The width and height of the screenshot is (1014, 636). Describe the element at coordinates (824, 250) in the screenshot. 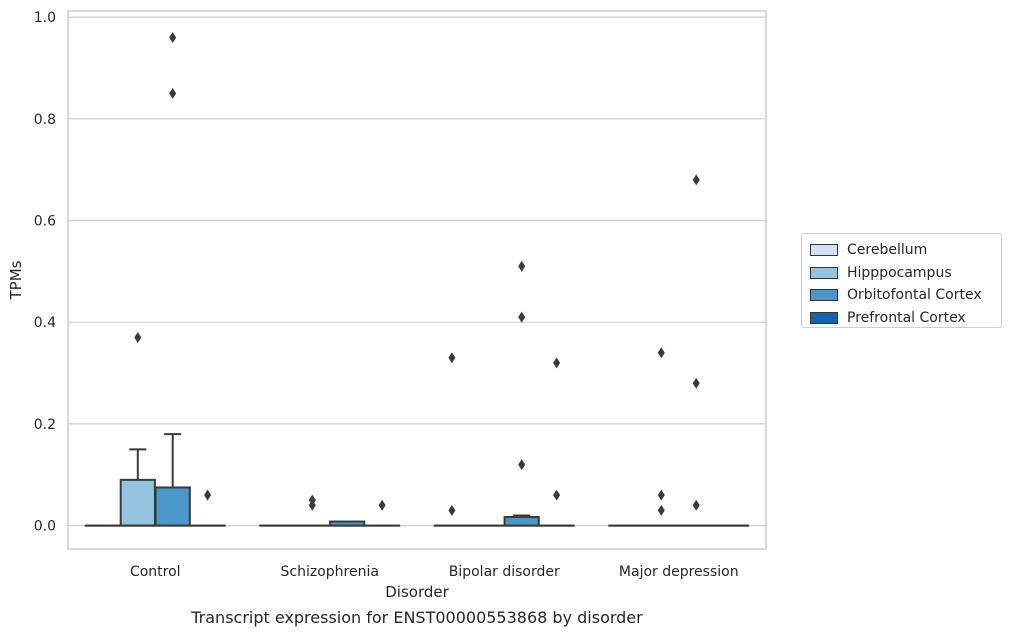

I see `legend-swatch-cerebellum` at that location.